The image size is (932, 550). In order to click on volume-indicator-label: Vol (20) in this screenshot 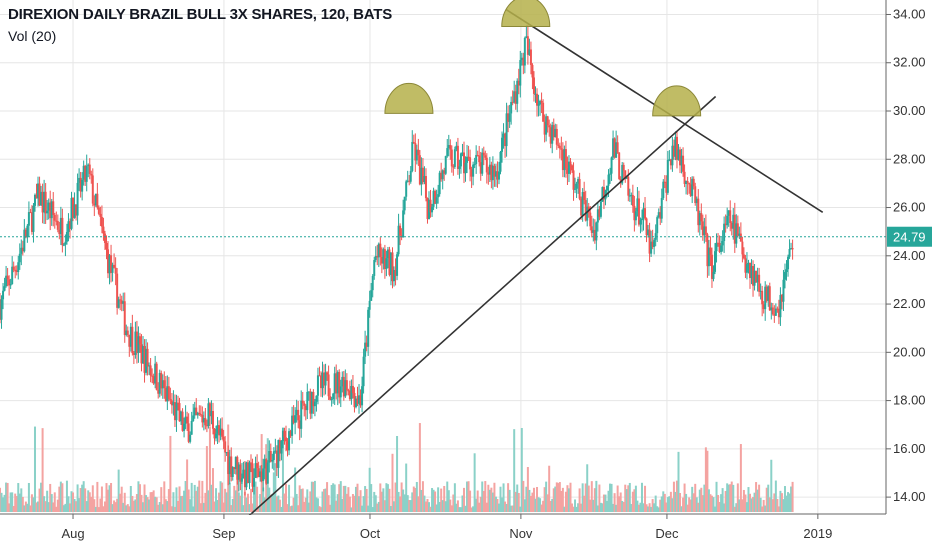, I will do `click(32, 36)`.